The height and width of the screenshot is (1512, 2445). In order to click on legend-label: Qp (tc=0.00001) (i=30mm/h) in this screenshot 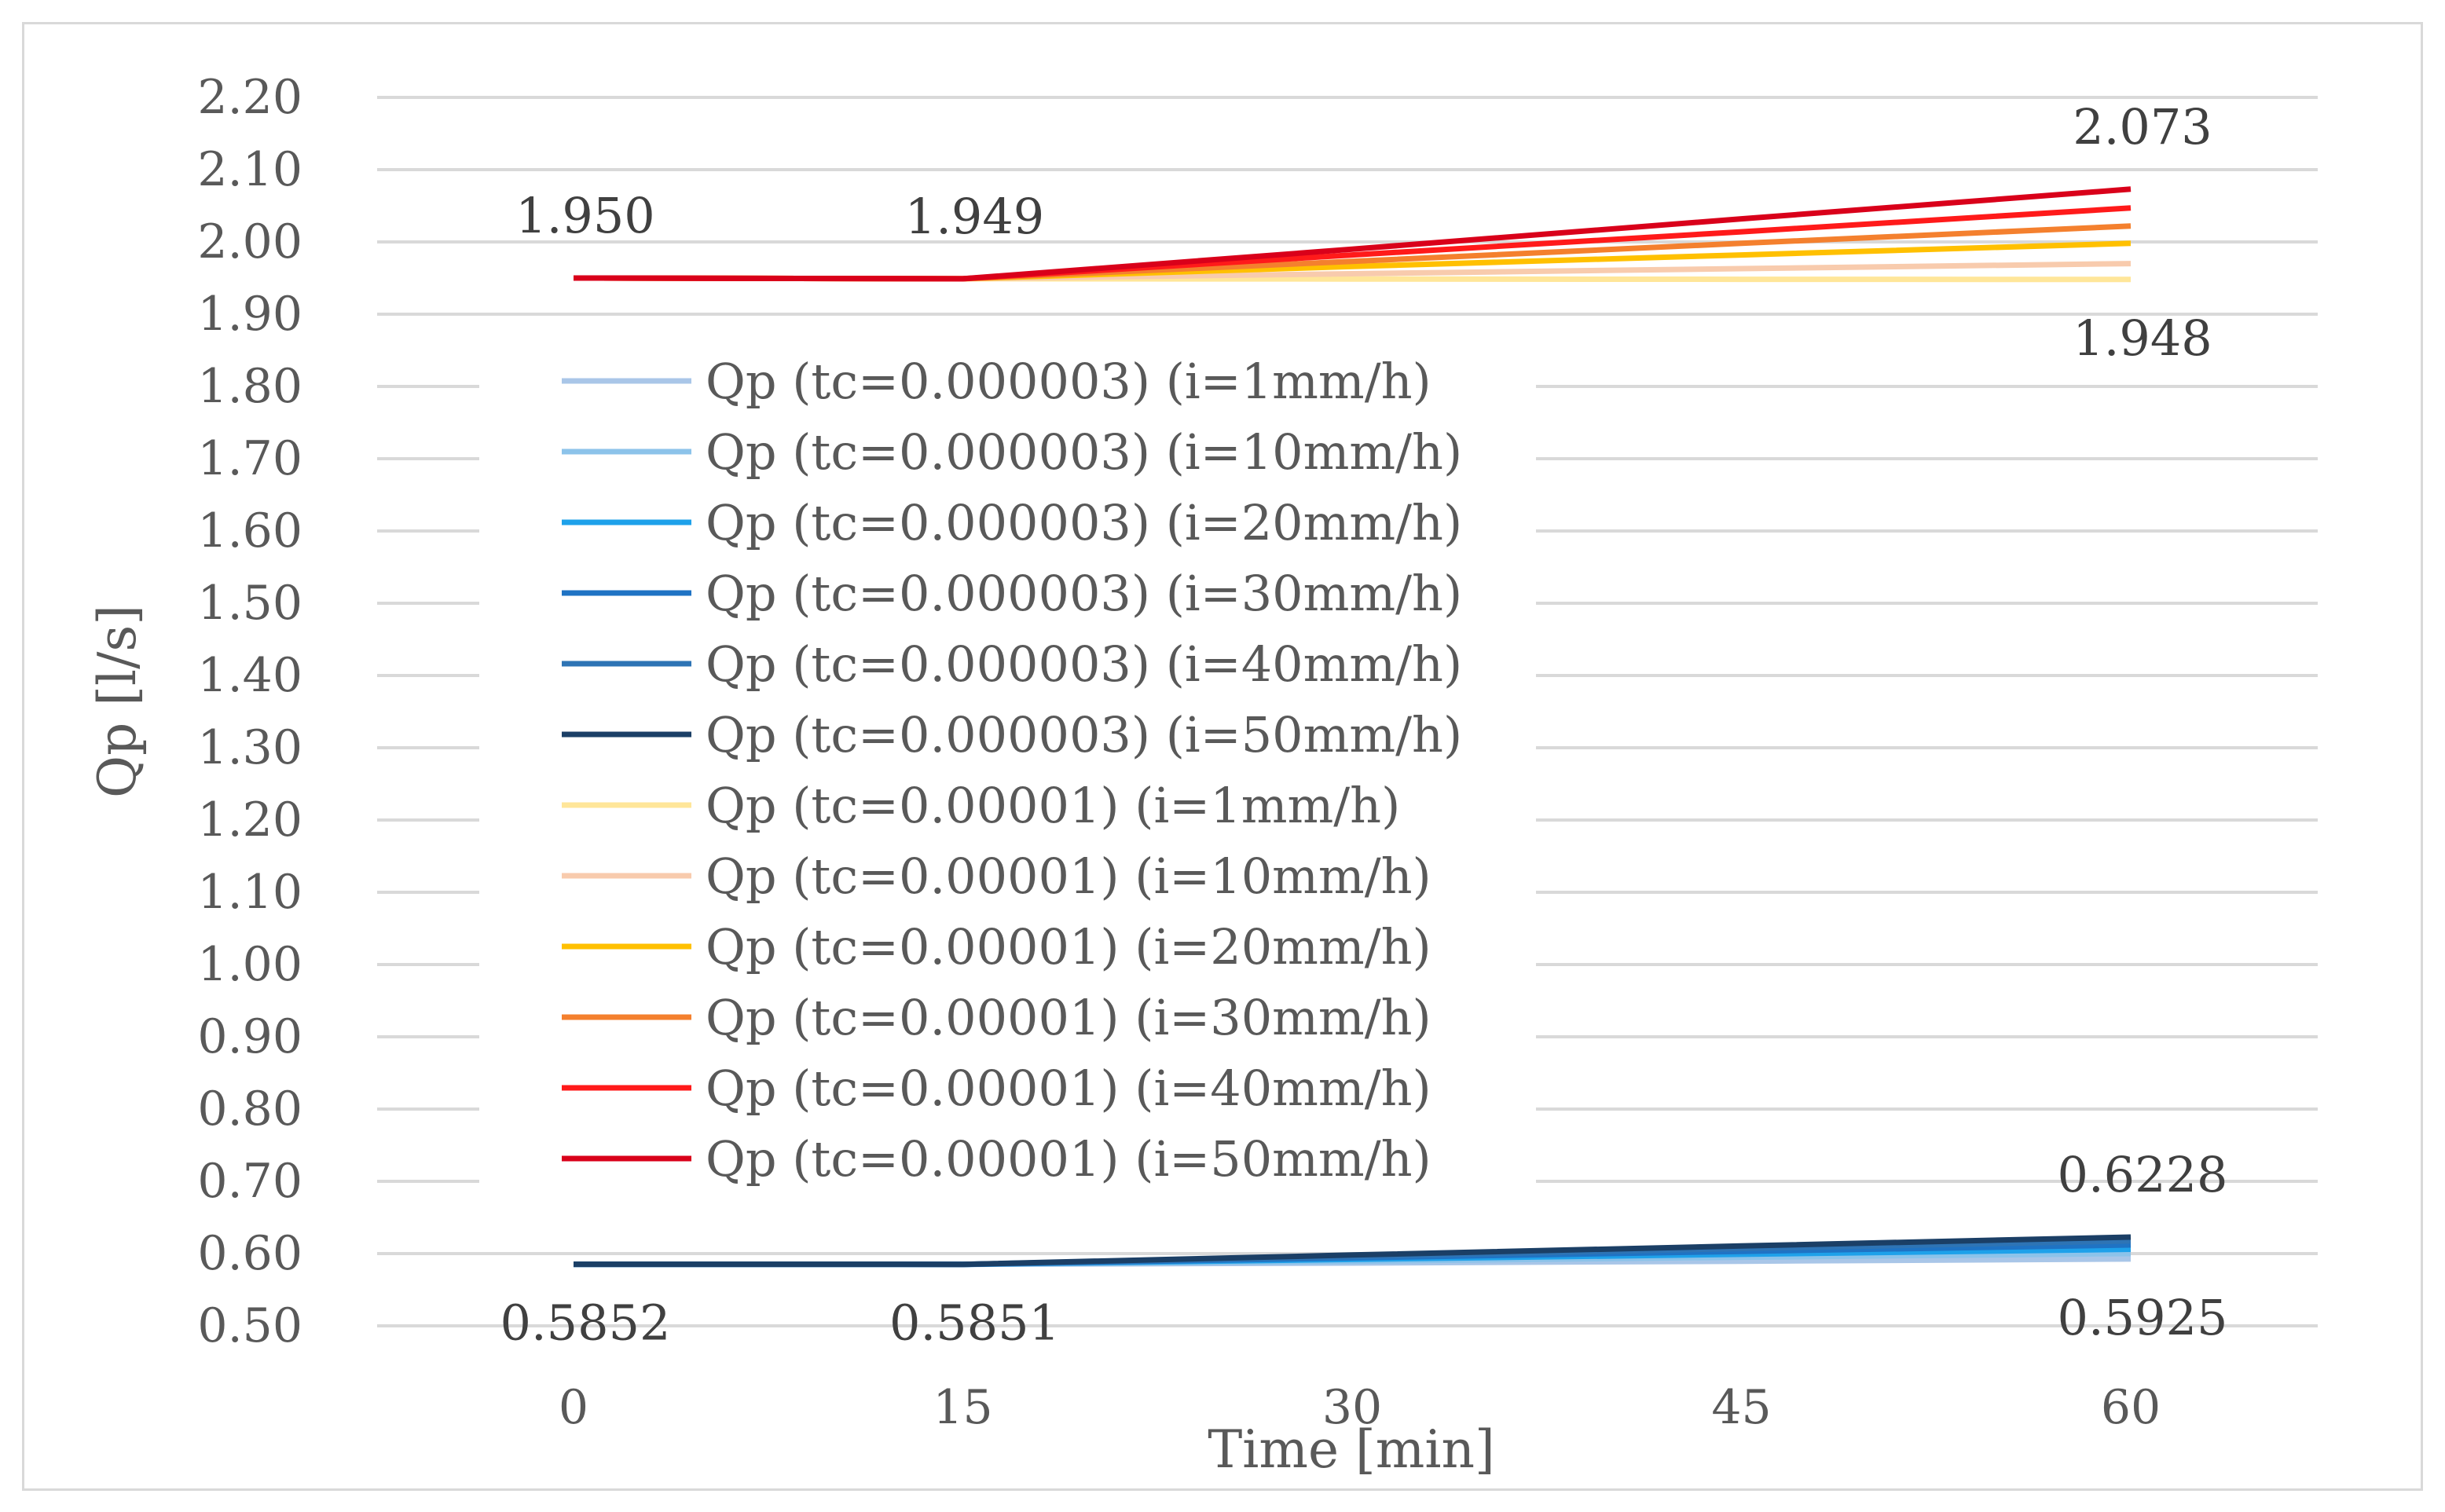, I will do `click(1068, 1017)`.